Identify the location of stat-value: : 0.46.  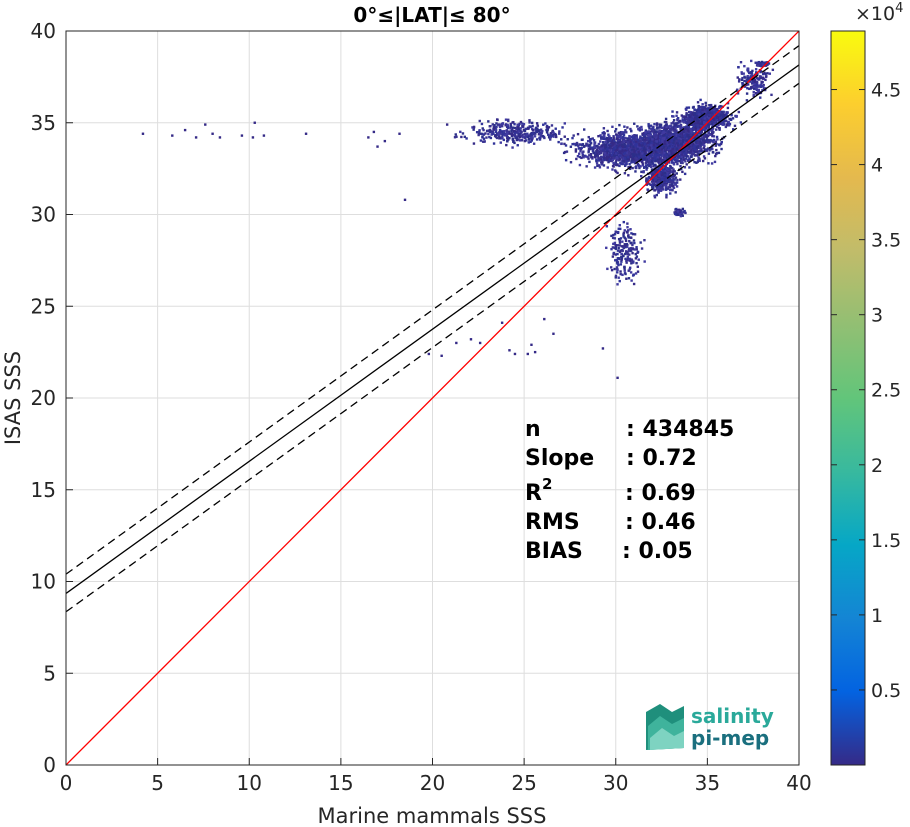
(660, 522).